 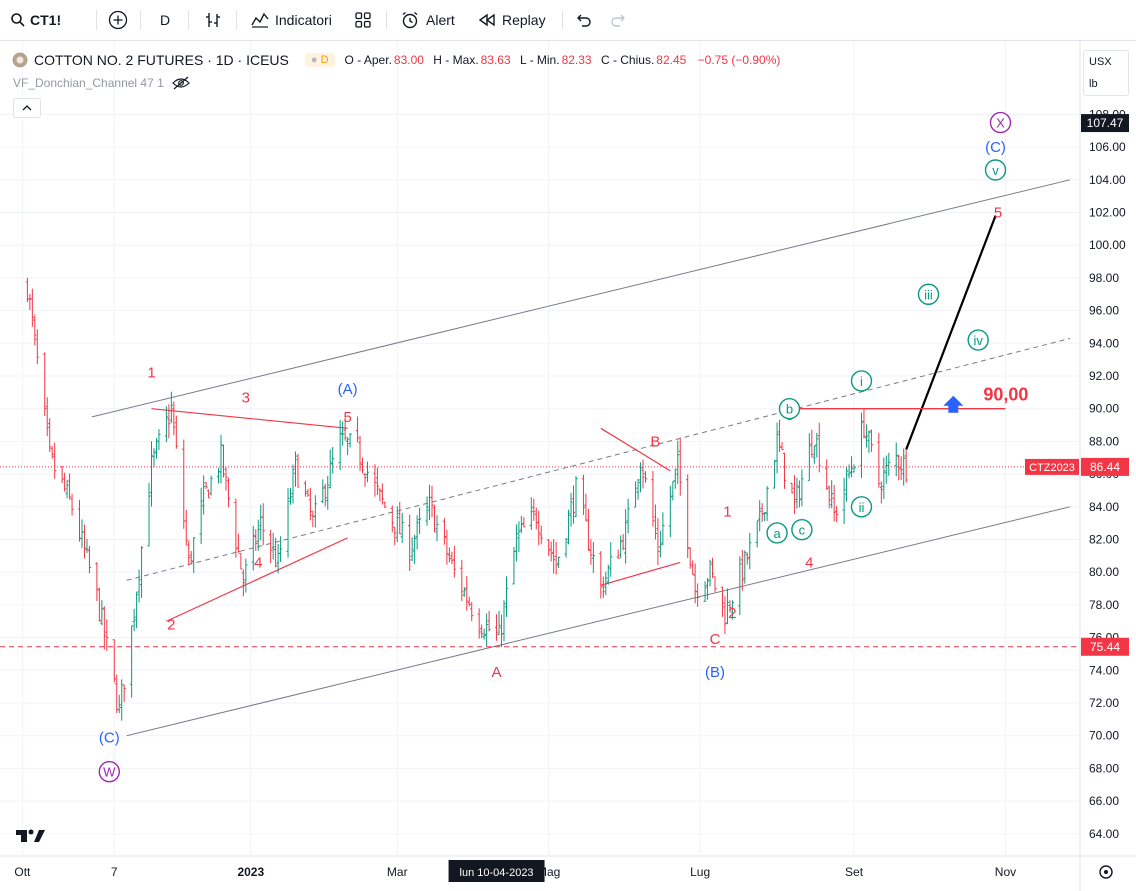 I want to click on wave-label: iv, so click(x=978, y=340).